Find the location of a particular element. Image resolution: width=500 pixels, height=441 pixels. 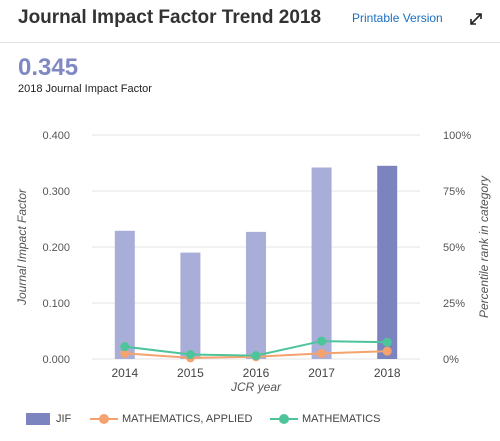

x-axis-title: JCR year is located at coordinates (256, 387).